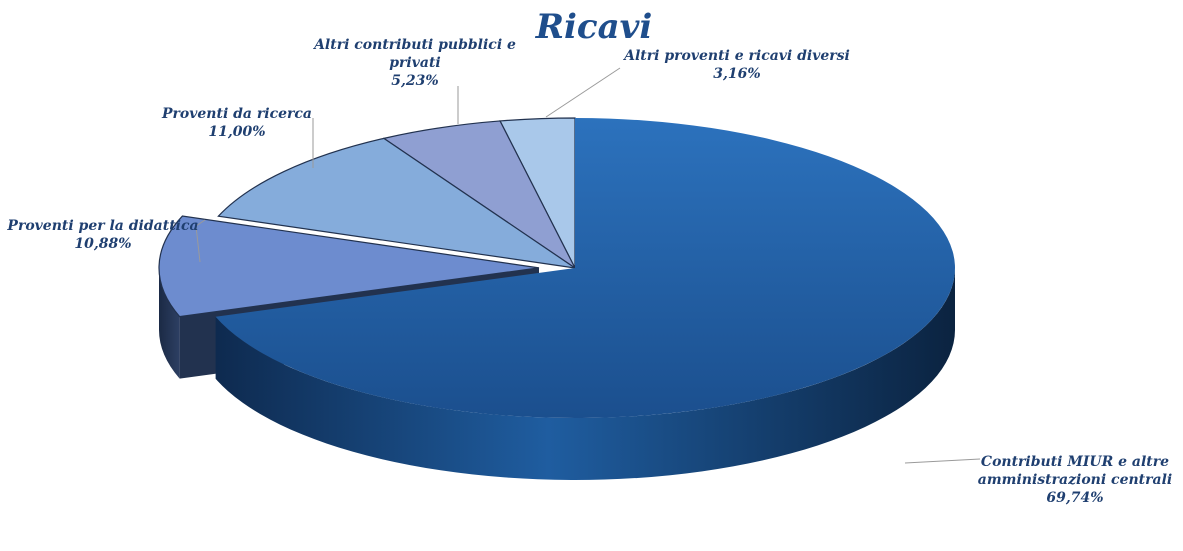 This screenshot has height=551, width=1183. I want to click on slice-label-group: Proventi per la didattica 10,88%, so click(106, 240).